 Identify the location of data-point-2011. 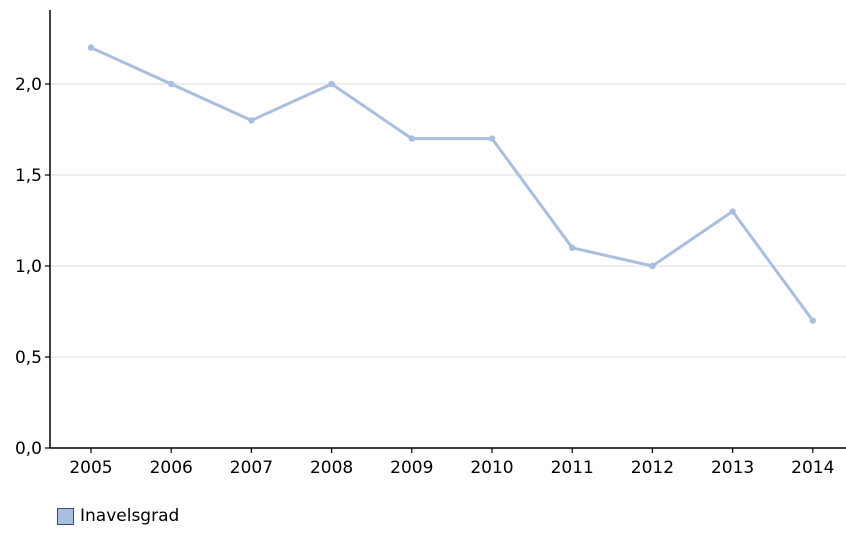
(572, 247).